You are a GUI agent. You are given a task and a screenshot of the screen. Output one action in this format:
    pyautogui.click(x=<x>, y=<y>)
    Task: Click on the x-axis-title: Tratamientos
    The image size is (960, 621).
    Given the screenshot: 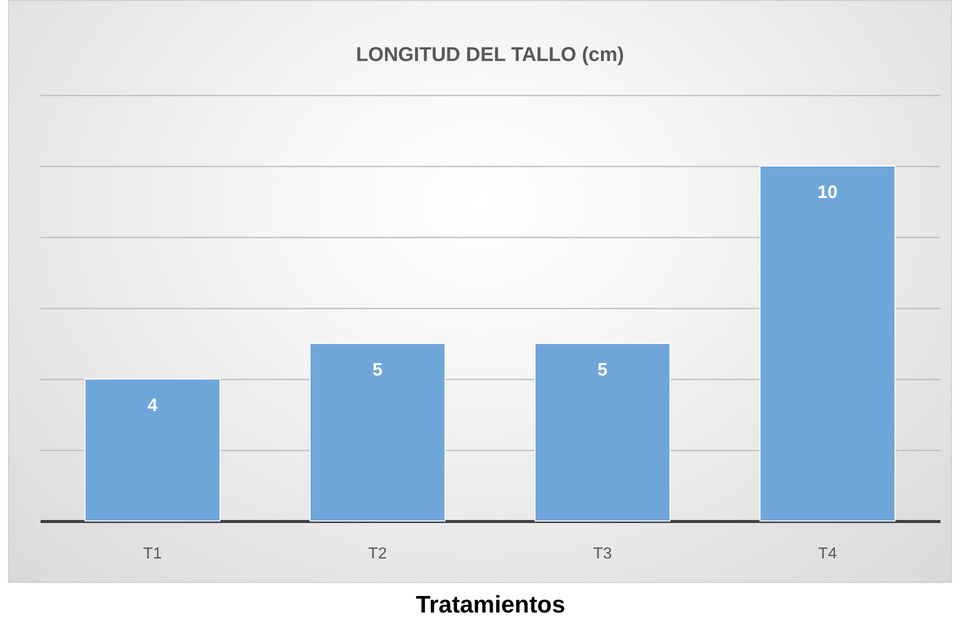 What is the action you would take?
    pyautogui.click(x=491, y=605)
    